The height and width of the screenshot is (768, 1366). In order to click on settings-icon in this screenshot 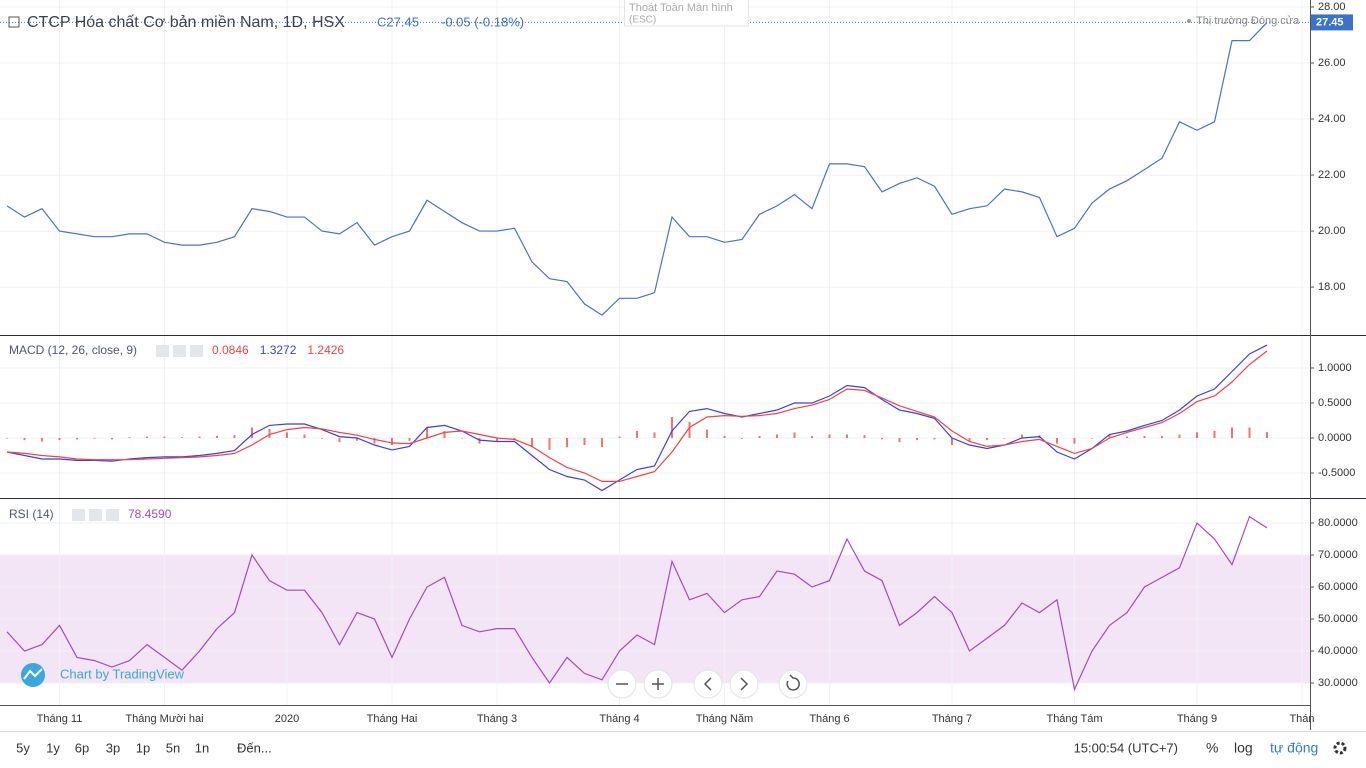, I will do `click(1340, 748)`.